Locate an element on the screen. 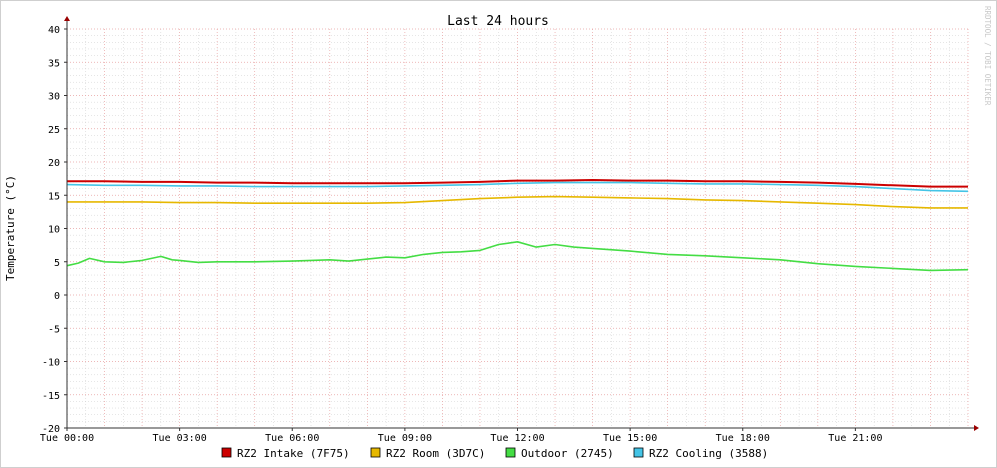  legend-label-2: Outdoor (2745) is located at coordinates (567, 453).